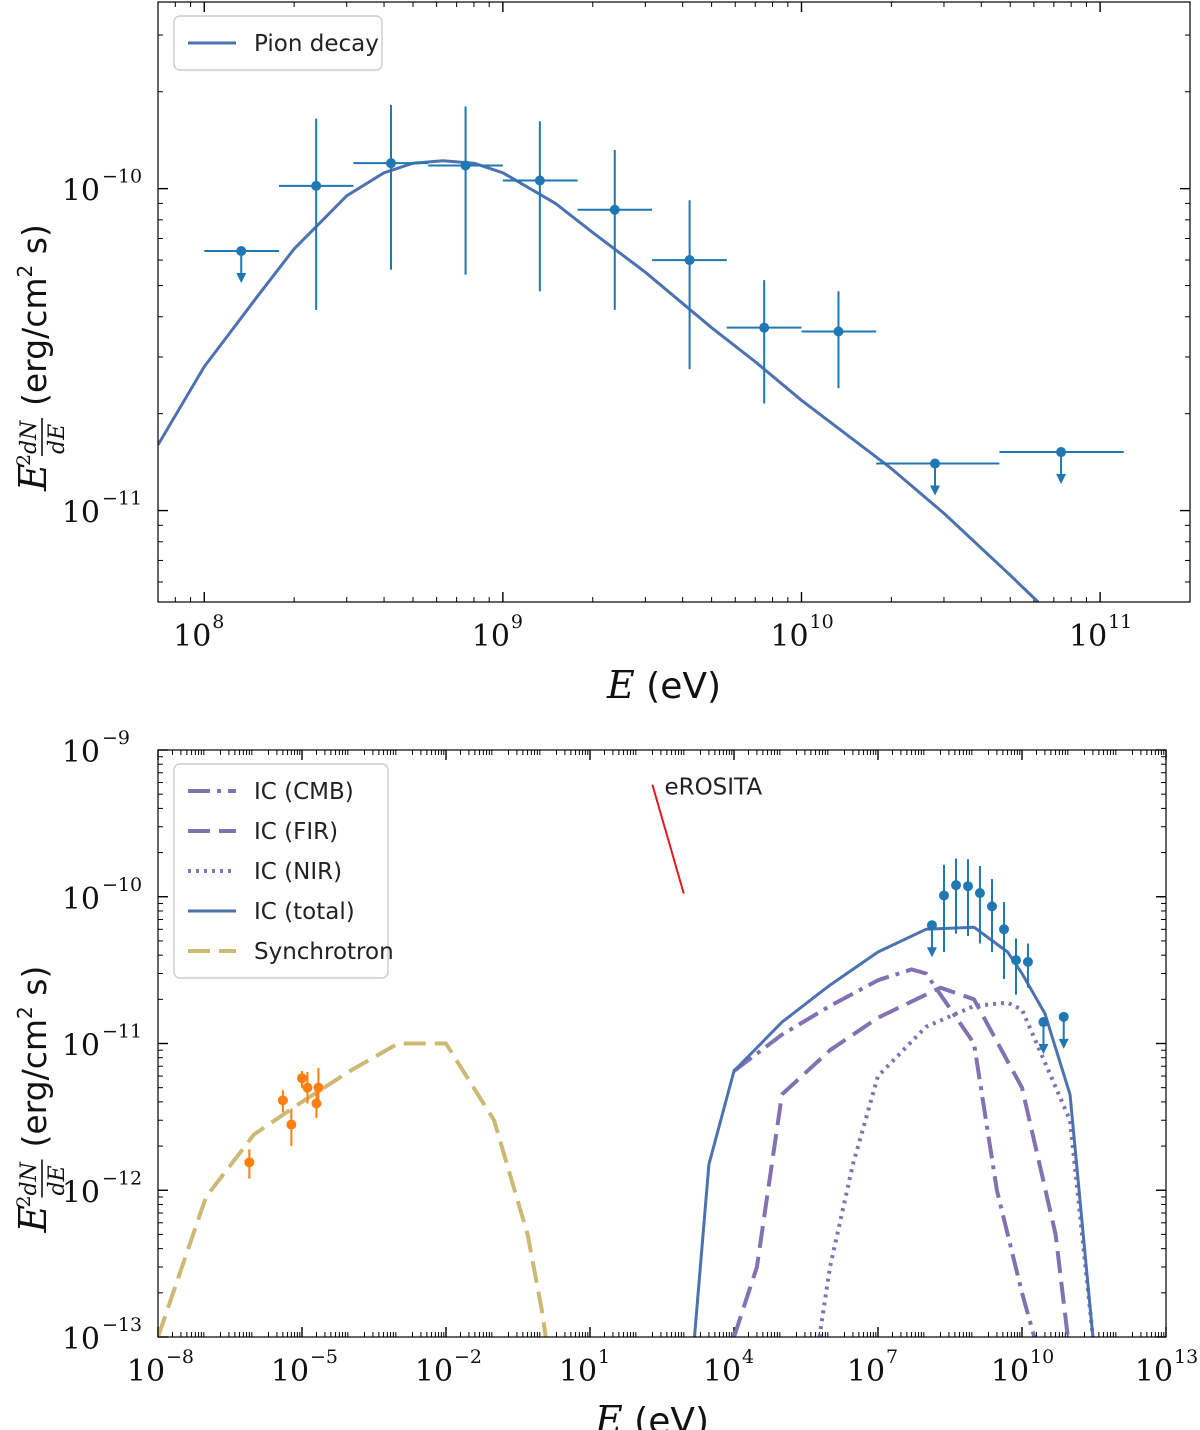 This screenshot has width=1200, height=1430. What do you see at coordinates (1166, 1367) in the screenshot?
I see `x-tick-label: 10 13` at bounding box center [1166, 1367].